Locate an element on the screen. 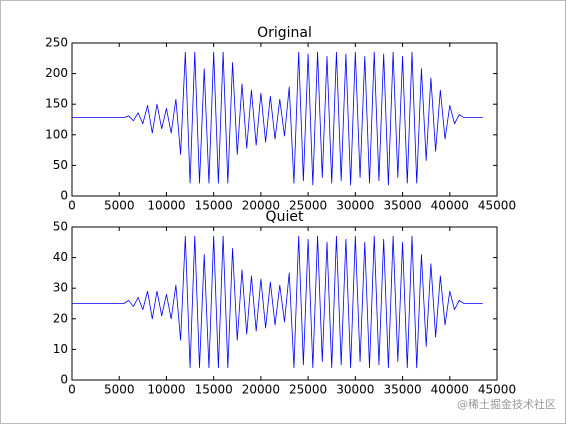 The width and height of the screenshot is (566, 424). chart-title: Original is located at coordinates (284, 33).